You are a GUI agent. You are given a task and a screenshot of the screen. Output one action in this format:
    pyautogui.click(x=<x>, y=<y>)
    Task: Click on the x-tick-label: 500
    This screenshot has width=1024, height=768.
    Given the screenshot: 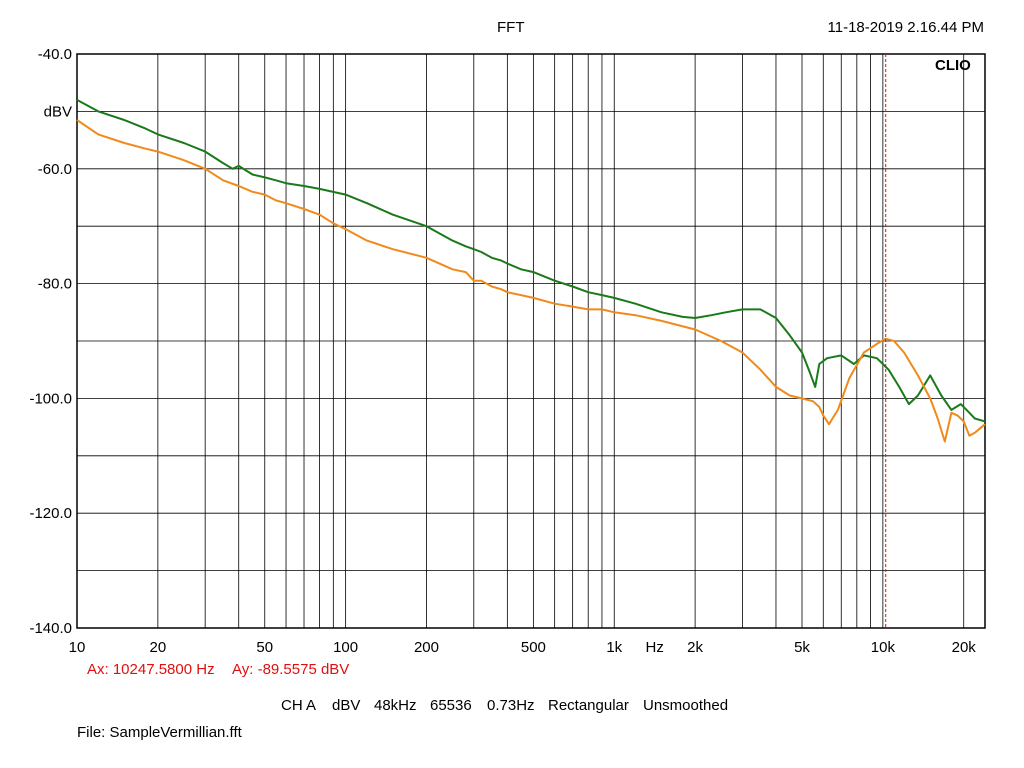 What is the action you would take?
    pyautogui.click(x=533, y=647)
    